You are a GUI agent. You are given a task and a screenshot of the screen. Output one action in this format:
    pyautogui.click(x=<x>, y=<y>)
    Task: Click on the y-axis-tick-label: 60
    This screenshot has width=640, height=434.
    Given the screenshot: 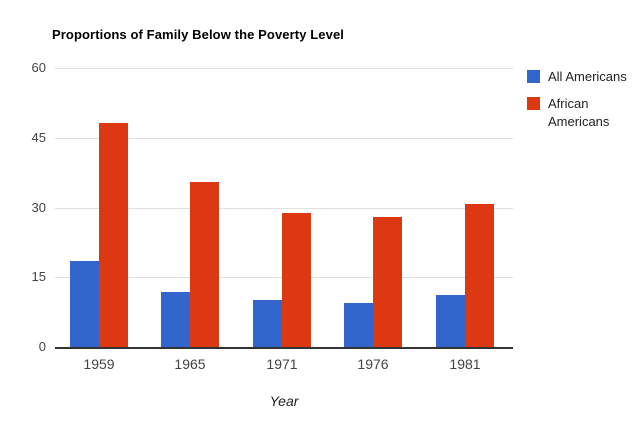 What is the action you would take?
    pyautogui.click(x=38, y=67)
    